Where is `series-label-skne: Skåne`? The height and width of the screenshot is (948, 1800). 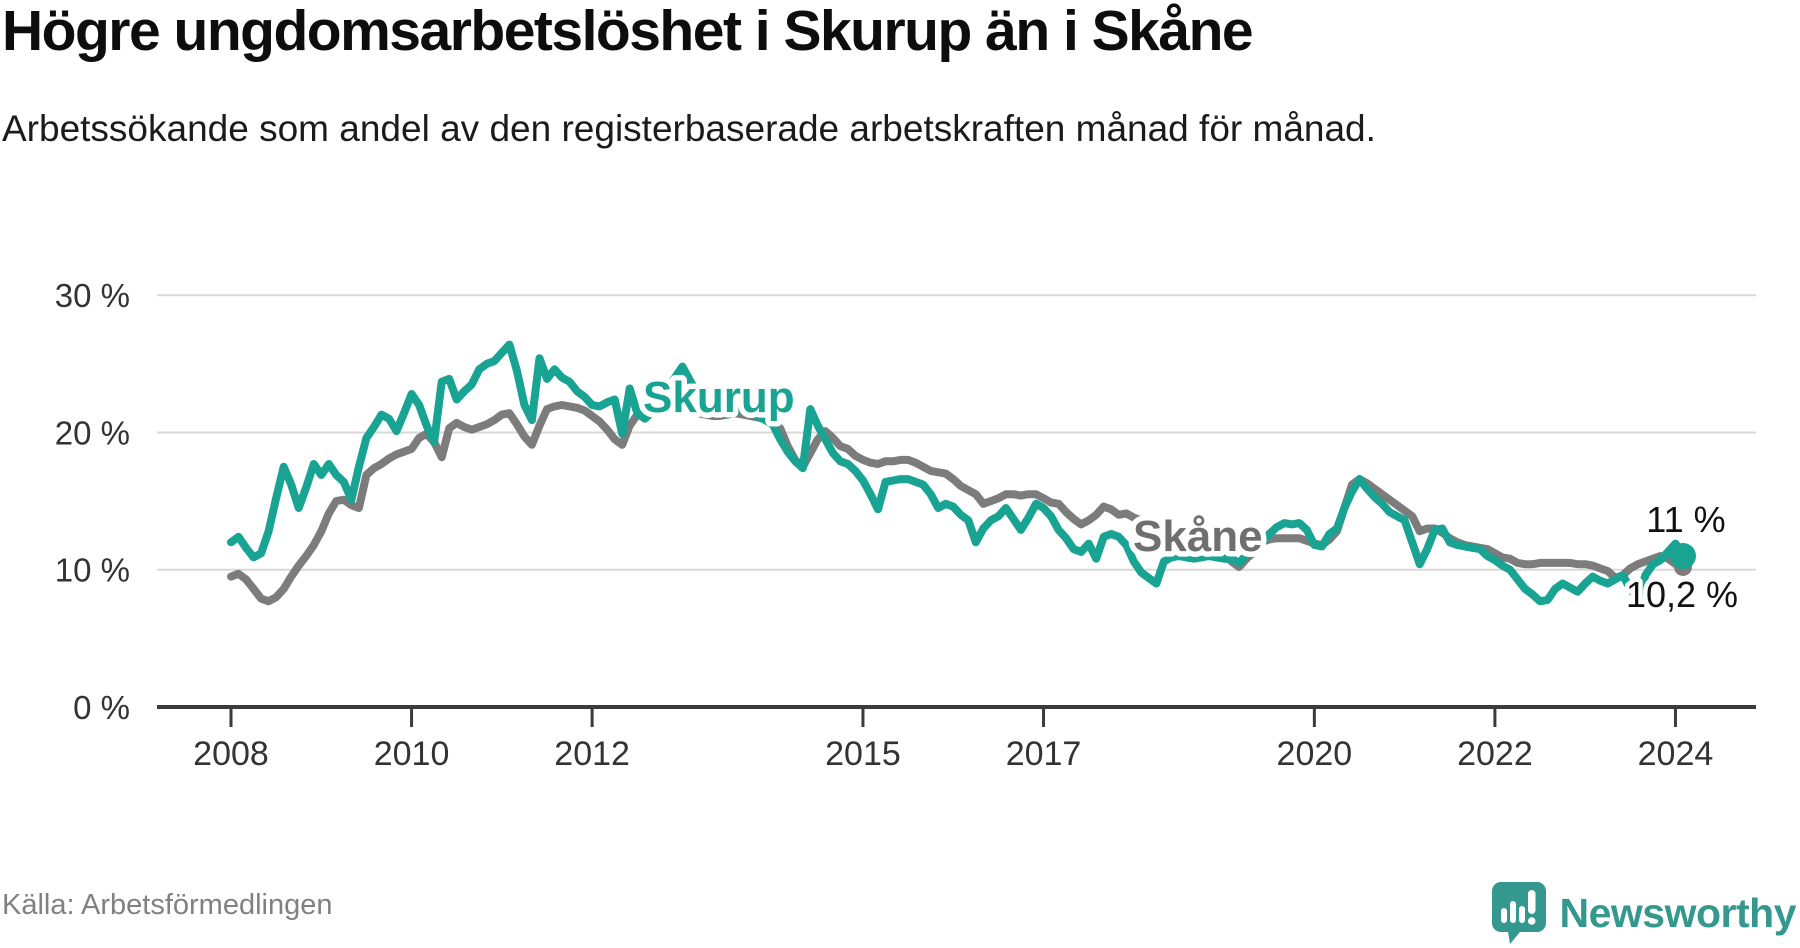 series-label-skne: Skåne is located at coordinates (1198, 536).